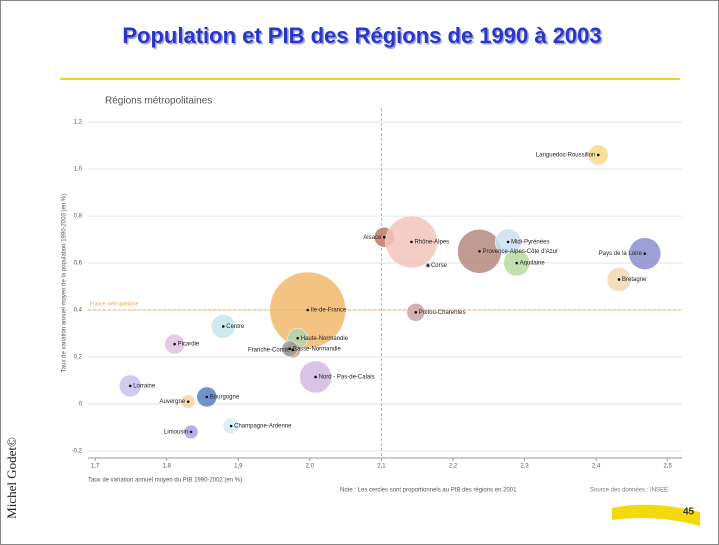 This screenshot has width=719, height=545. What do you see at coordinates (235, 327) in the screenshot?
I see `bubble-label: Centre` at bounding box center [235, 327].